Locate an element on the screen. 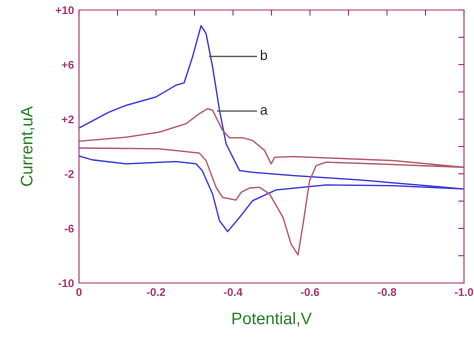 The height and width of the screenshot is (338, 474). annotation: a is located at coordinates (264, 111).